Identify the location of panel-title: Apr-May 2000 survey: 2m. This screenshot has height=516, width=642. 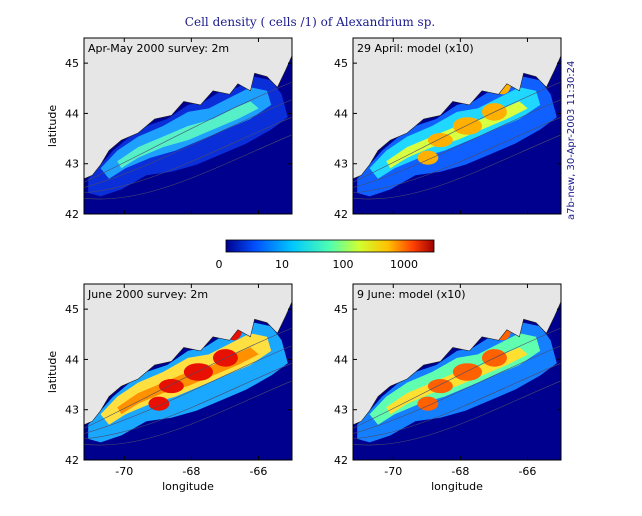
(158, 48).